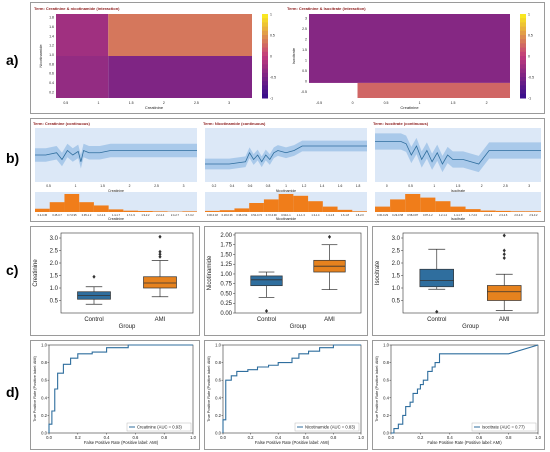  Describe the element at coordinates (116, 191) in the screenshot. I see `x-axis-label: Creatinine` at that location.